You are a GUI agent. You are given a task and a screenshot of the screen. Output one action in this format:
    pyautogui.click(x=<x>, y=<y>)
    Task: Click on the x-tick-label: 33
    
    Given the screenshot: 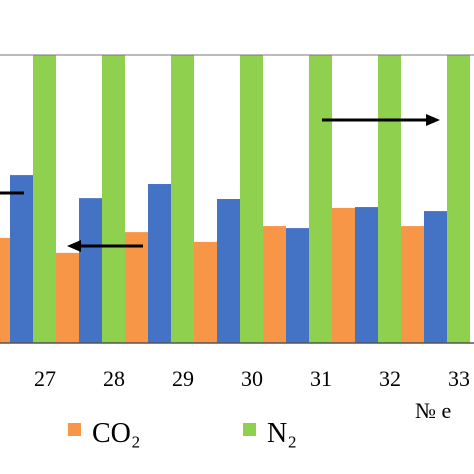 What is the action you would take?
    pyautogui.click(x=459, y=378)
    